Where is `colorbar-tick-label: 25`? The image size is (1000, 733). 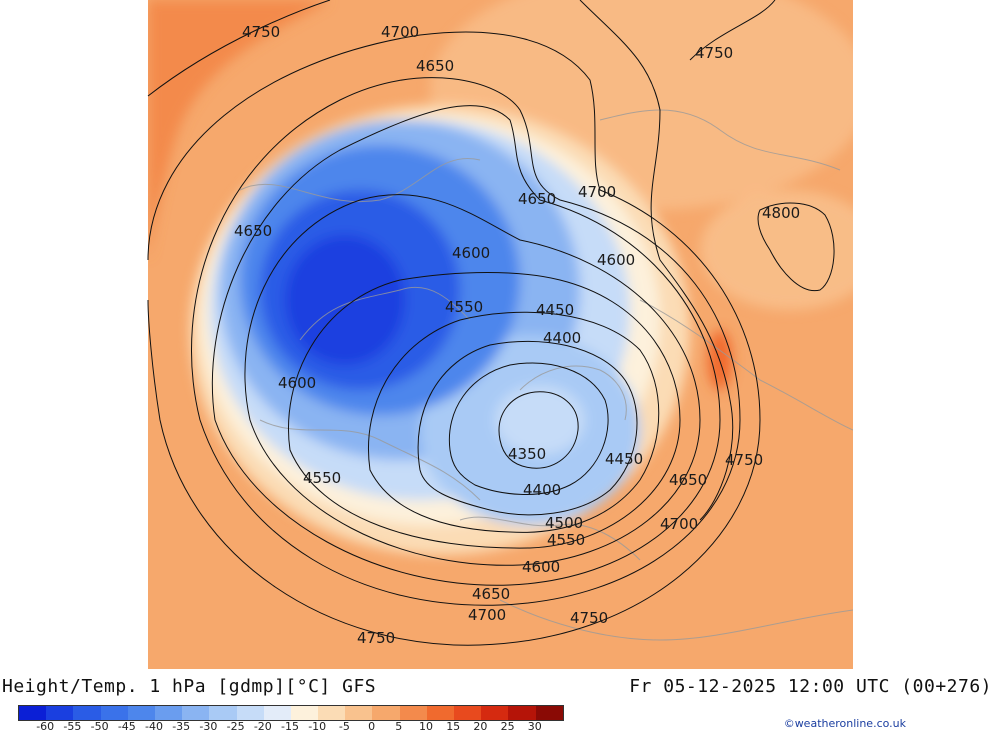
colorbar-tick-label: 25 is located at coordinates (507, 726).